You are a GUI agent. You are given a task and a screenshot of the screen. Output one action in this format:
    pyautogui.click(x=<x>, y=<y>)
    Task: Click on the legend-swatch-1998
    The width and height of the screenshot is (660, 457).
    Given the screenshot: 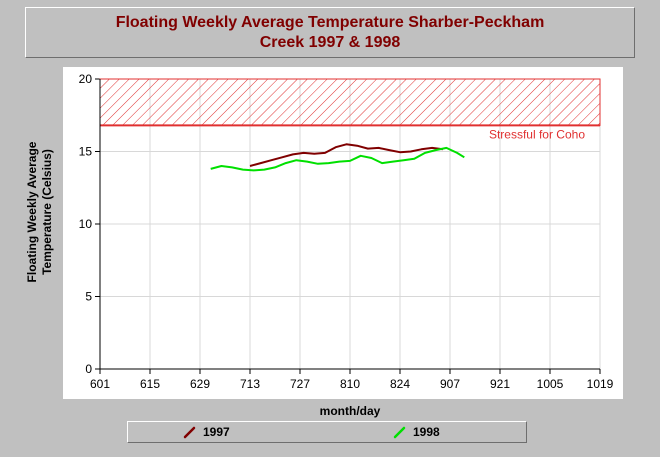 What is the action you would take?
    pyautogui.click(x=399, y=432)
    